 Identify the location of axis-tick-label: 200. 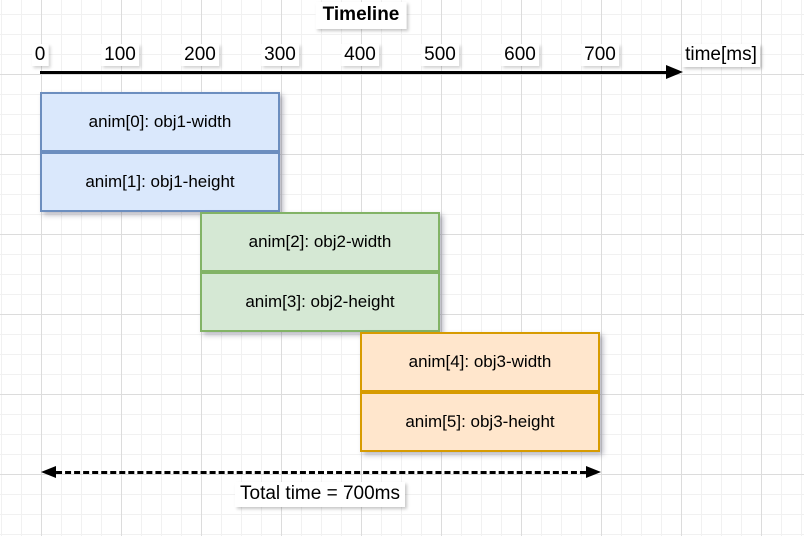
(200, 55).